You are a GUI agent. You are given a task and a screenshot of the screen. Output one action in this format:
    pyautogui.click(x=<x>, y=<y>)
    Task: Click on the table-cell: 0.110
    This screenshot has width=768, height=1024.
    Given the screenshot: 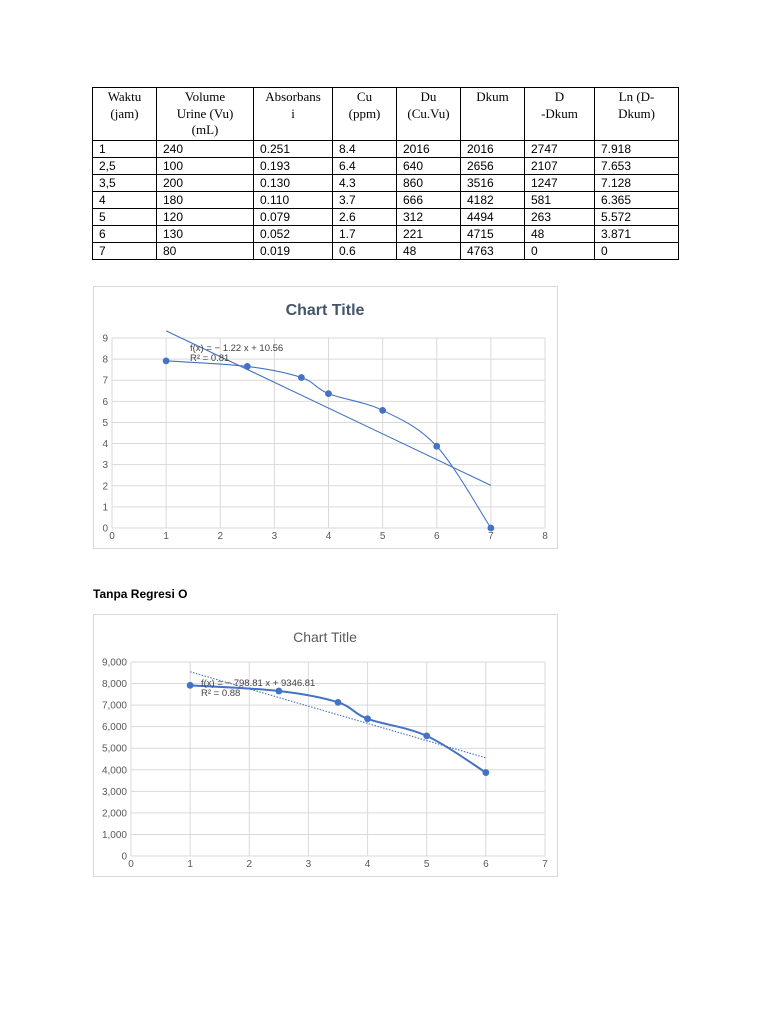 What is the action you would take?
    pyautogui.click(x=293, y=200)
    